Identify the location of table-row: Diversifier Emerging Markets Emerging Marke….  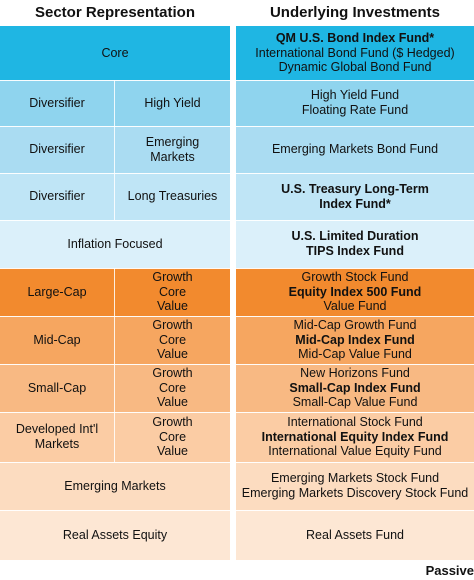
(237, 149).